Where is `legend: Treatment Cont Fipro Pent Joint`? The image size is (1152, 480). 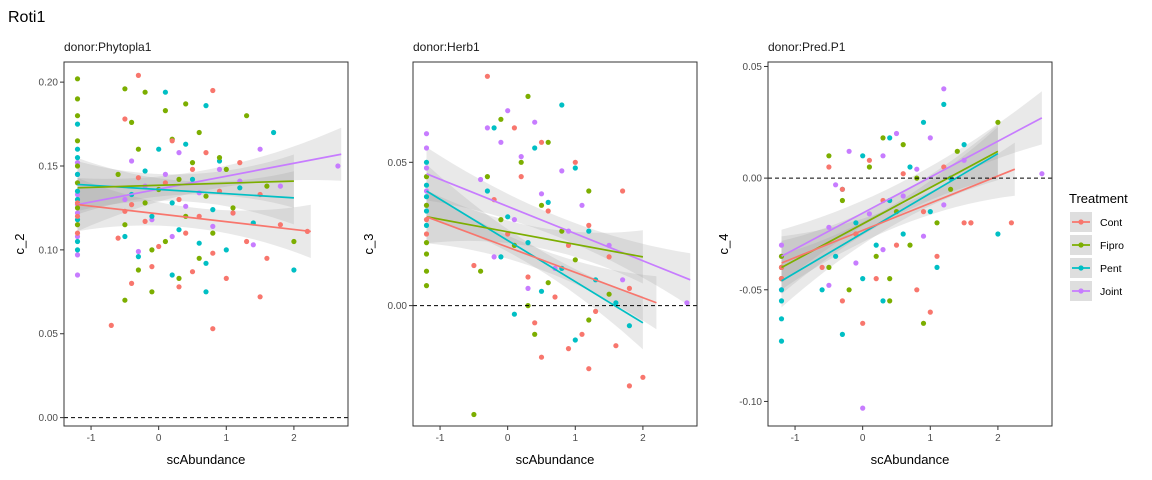
legend: Treatment Cont Fipro Pent Joint is located at coordinates (1098, 246).